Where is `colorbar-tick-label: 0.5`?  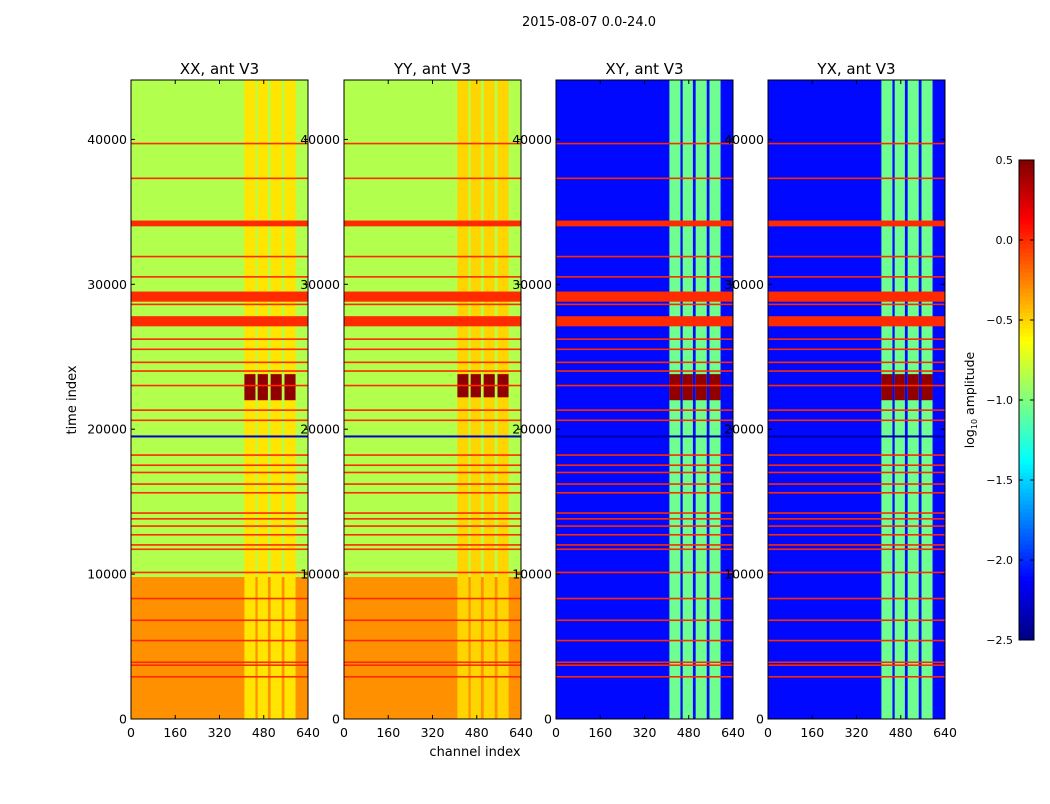 colorbar-tick-label: 0.5 is located at coordinates (1005, 160).